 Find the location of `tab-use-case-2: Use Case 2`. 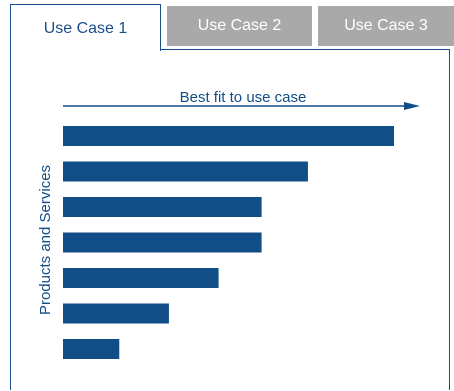

tab-use-case-2: Use Case 2 is located at coordinates (239, 26).